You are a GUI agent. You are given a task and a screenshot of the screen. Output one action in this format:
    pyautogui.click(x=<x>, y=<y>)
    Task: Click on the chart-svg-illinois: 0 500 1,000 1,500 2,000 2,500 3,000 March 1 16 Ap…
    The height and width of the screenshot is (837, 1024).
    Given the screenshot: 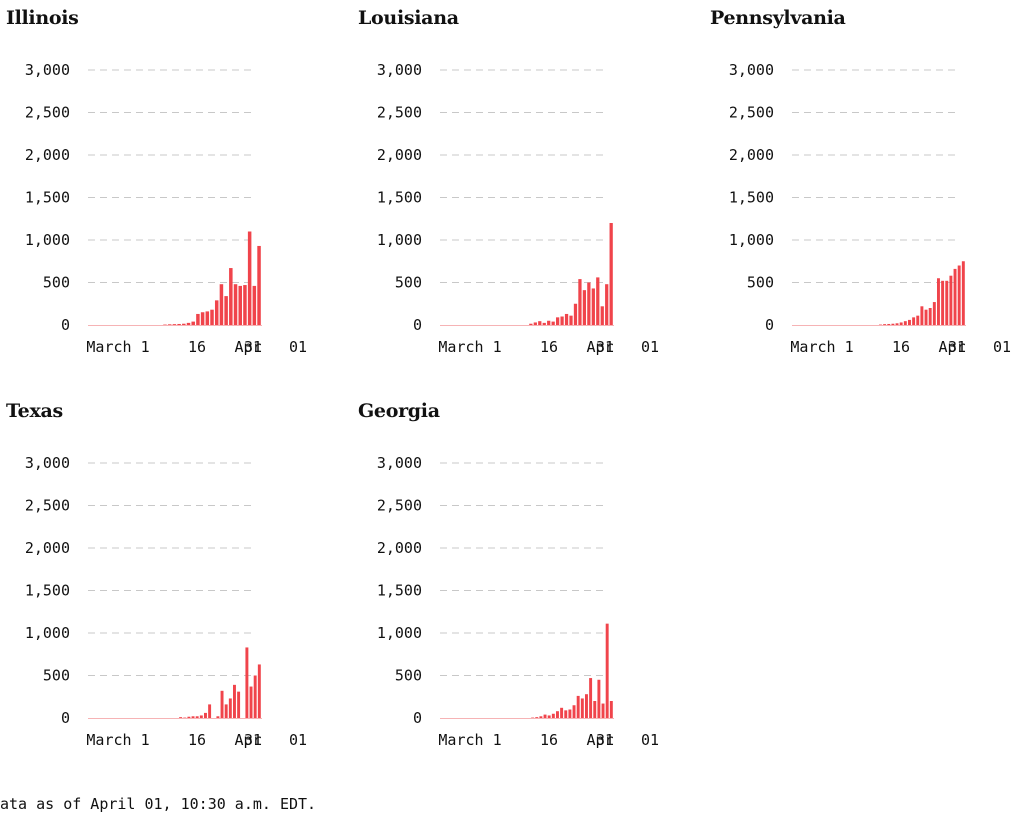 What is the action you would take?
    pyautogui.click(x=166, y=208)
    